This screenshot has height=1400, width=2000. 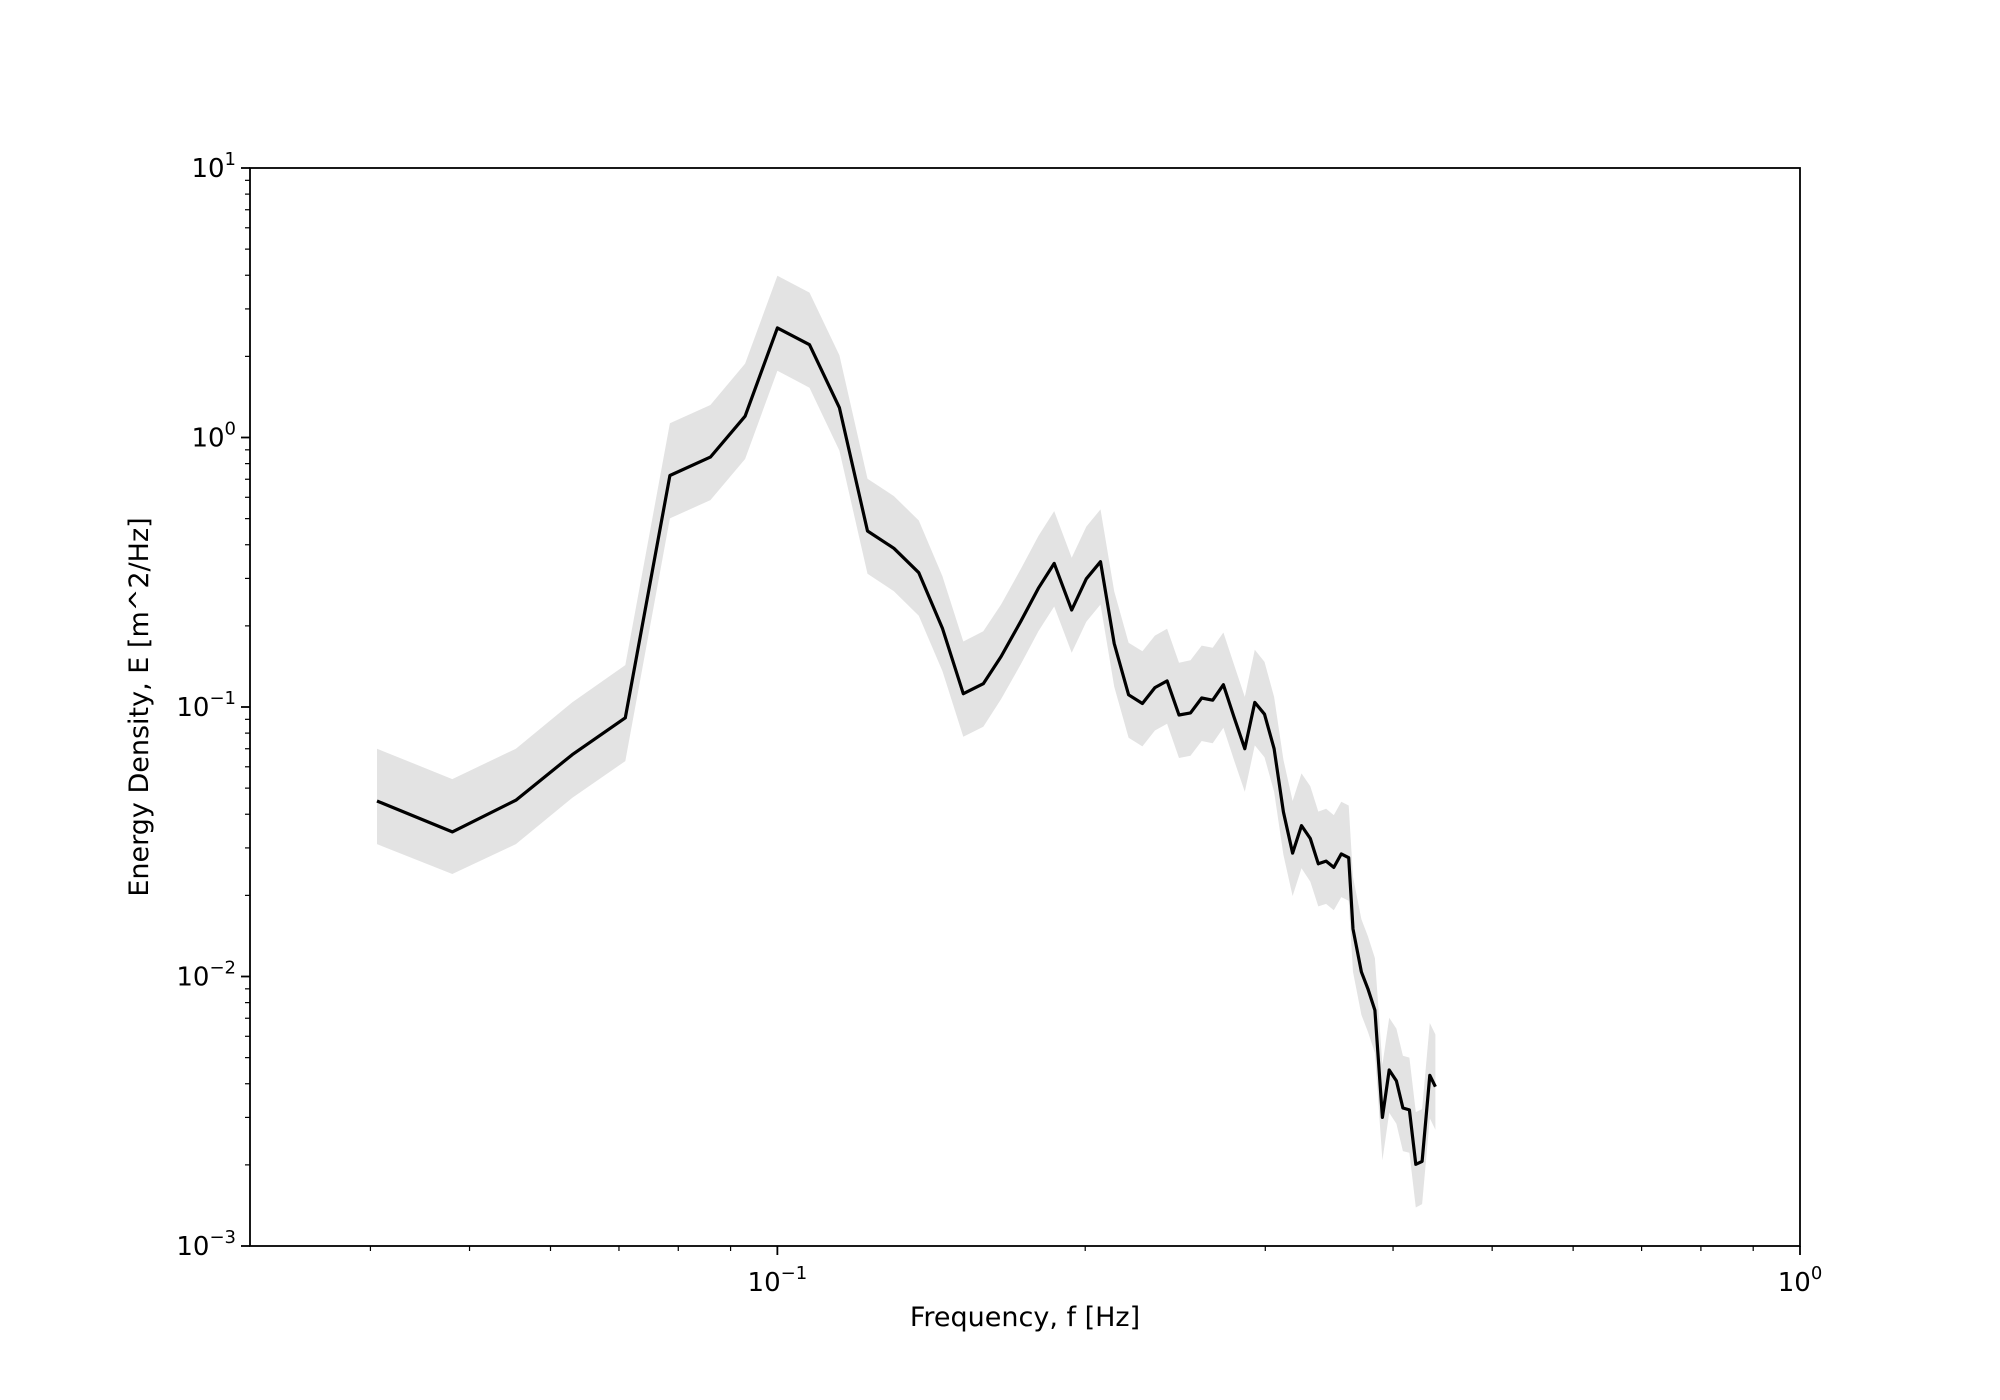 What do you see at coordinates (1025, 1317) in the screenshot?
I see `x-axis-label: Frequency, f [Hz]` at bounding box center [1025, 1317].